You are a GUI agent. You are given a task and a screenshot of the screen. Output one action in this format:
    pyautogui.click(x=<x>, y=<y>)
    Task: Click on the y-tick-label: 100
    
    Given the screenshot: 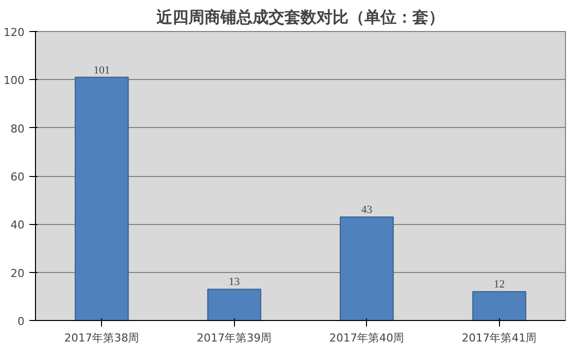 What is the action you would take?
    pyautogui.click(x=14, y=81)
    